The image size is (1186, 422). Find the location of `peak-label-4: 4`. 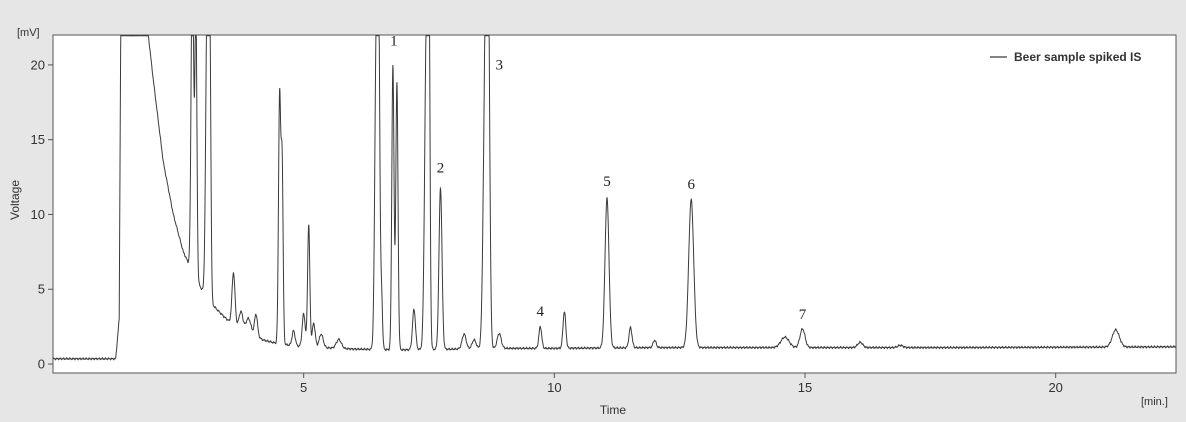

peak-label-4: 4 is located at coordinates (541, 312).